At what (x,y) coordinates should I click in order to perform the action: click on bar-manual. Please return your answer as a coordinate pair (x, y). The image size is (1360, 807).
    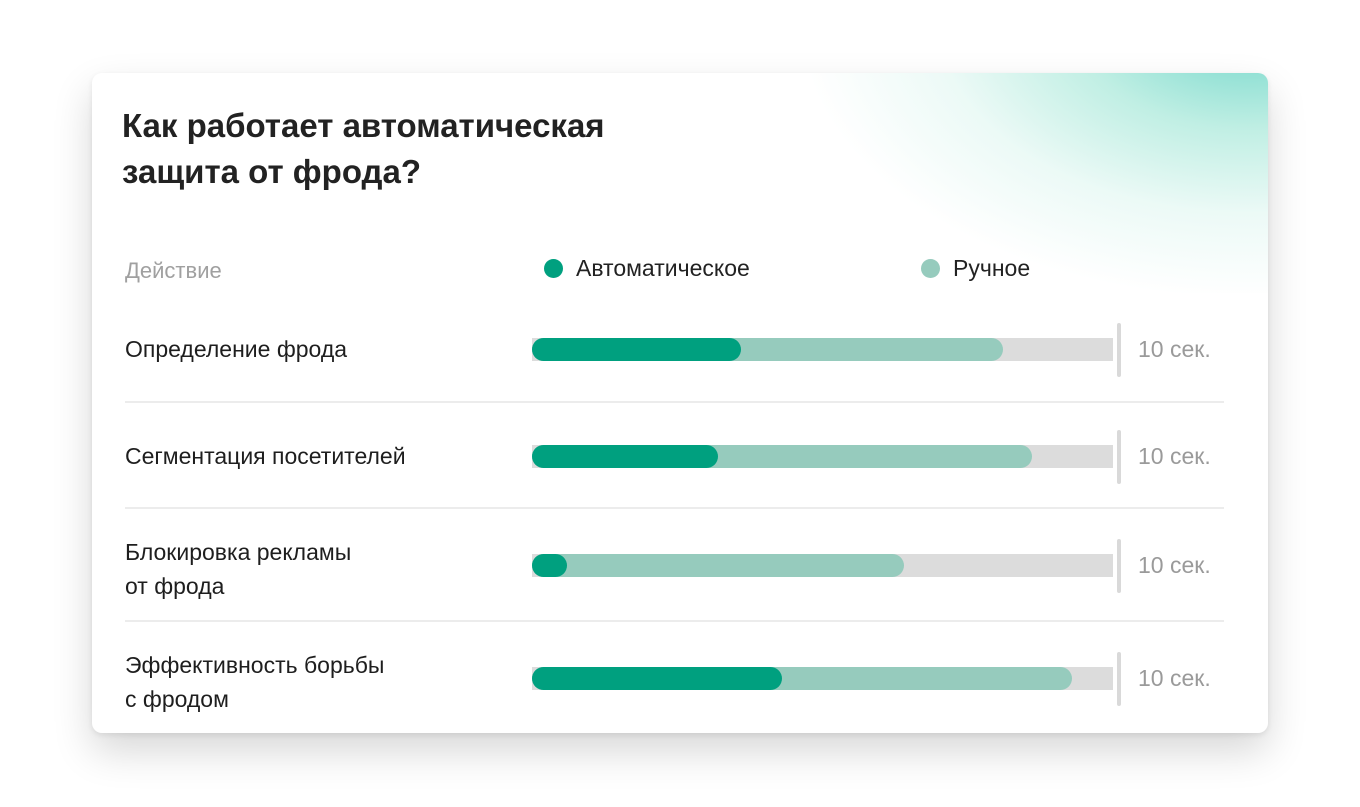
    Looking at the image, I should click on (718, 565).